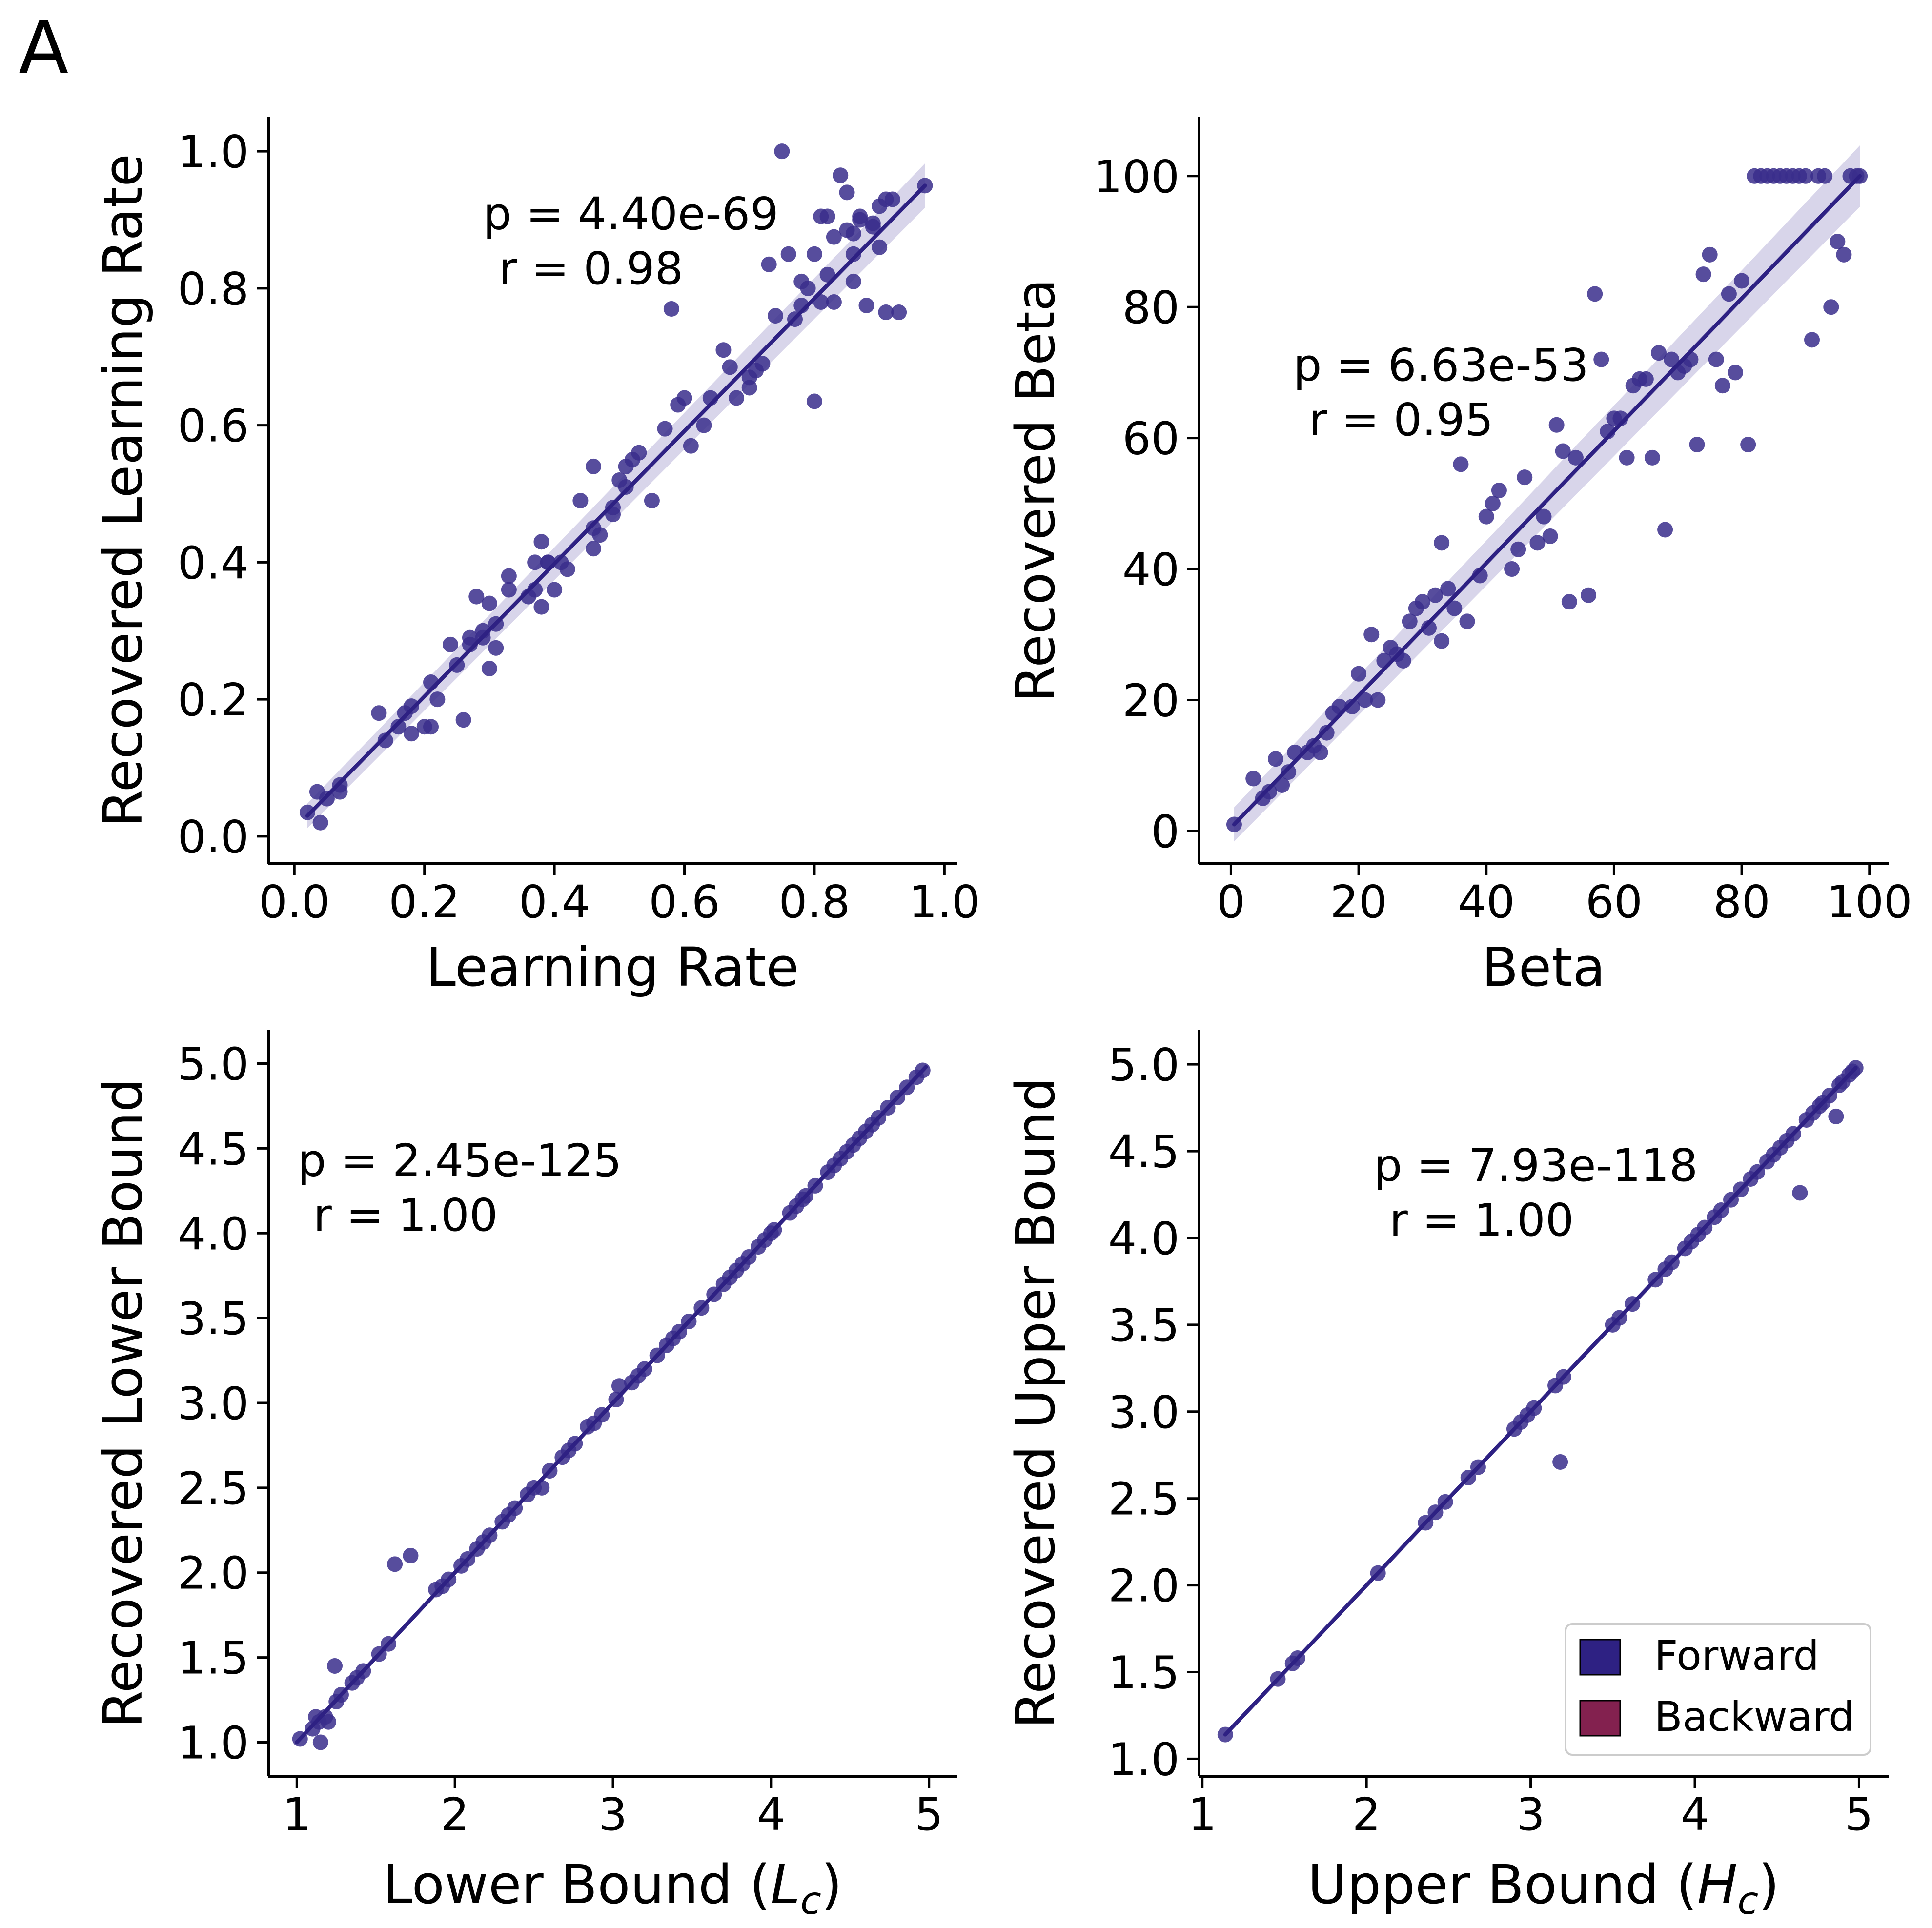 The image size is (1932, 1928). Describe the element at coordinates (591, 269) in the screenshot. I see `r-value-annotation: r = 0.98` at that location.